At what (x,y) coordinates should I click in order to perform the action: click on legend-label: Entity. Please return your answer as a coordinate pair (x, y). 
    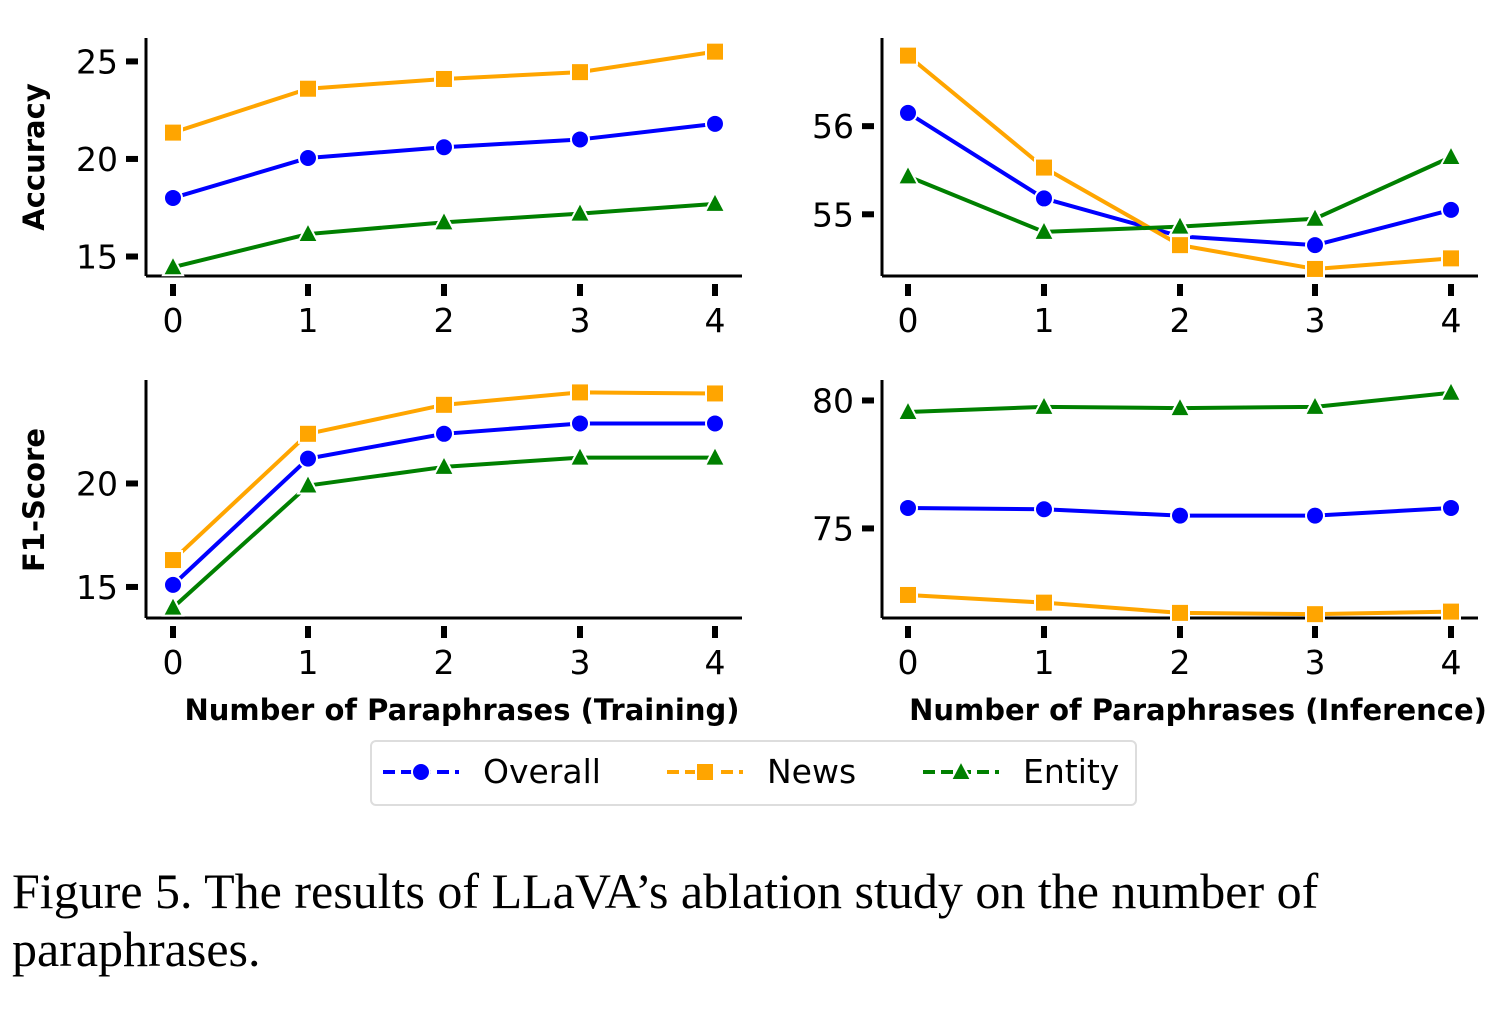
    Looking at the image, I should click on (1071, 771).